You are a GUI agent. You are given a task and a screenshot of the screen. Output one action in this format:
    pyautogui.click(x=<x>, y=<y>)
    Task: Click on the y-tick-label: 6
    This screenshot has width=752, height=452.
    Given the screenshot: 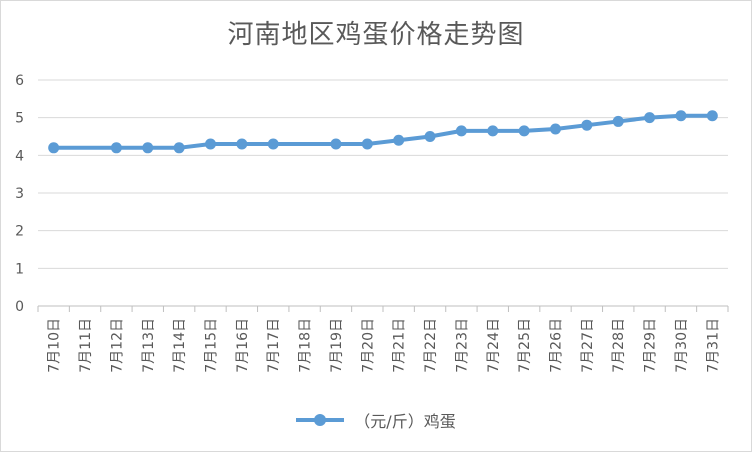 What is the action you would take?
    pyautogui.click(x=19, y=81)
    